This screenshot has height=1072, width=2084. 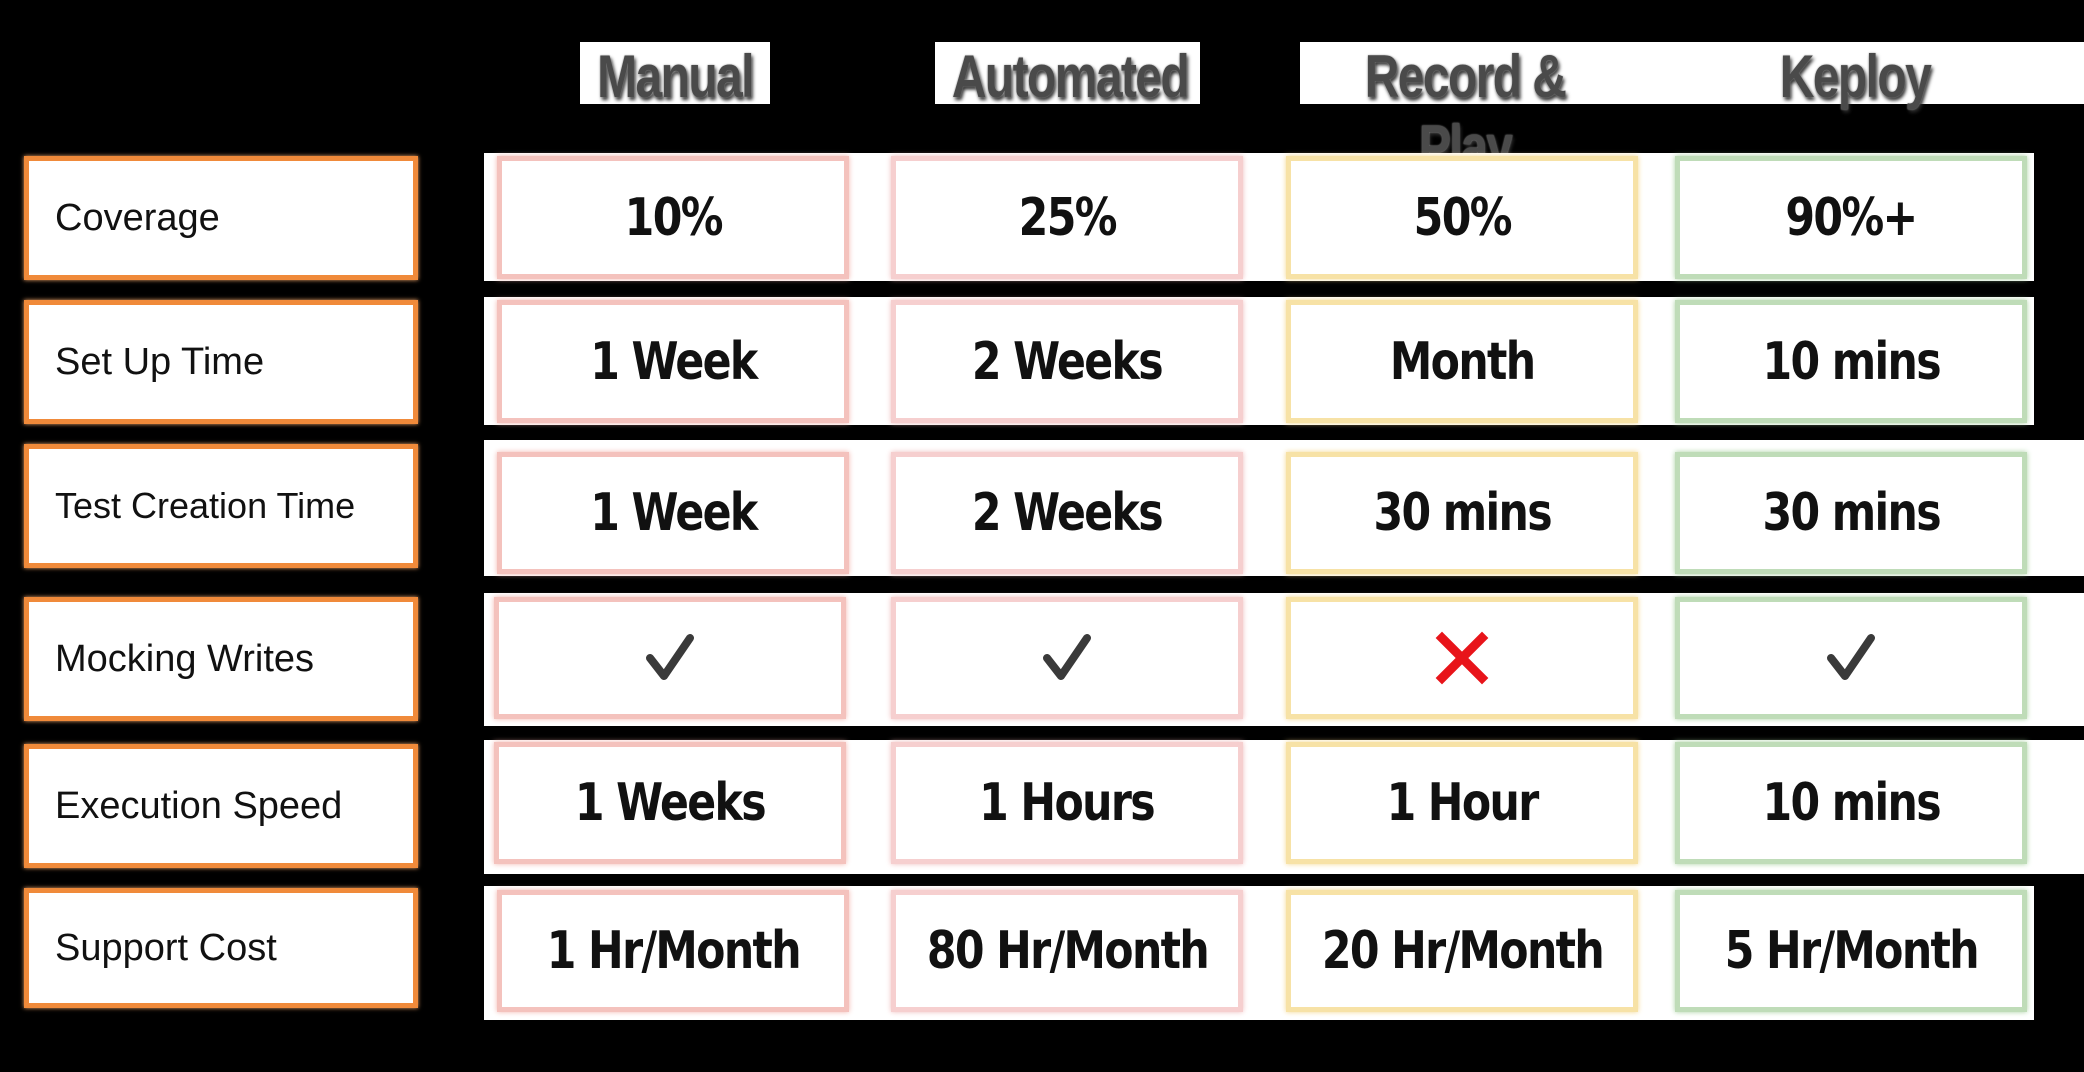 I want to click on header-backing-keploy, so click(x=1857, y=73).